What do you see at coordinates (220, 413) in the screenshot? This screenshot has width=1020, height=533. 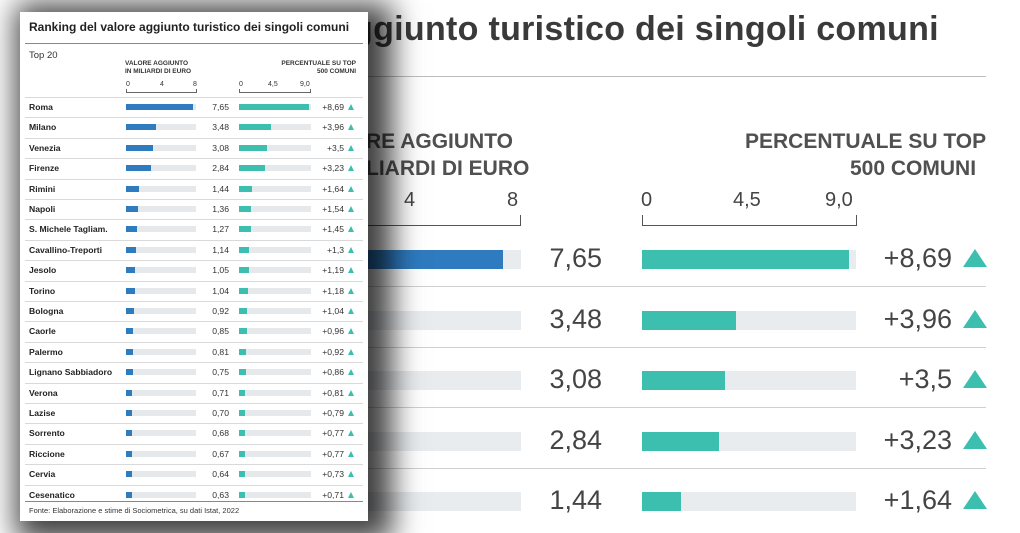 I see `value-label: 0,70` at bounding box center [220, 413].